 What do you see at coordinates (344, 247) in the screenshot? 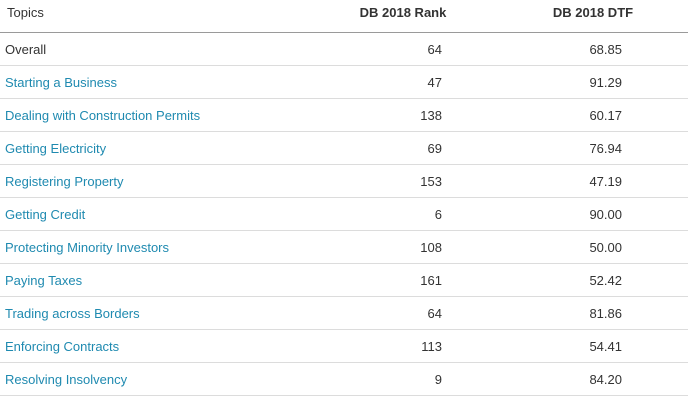
I see `table-row-protecting-minority-investors: Protecting Minority Investors 108 50.00` at bounding box center [344, 247].